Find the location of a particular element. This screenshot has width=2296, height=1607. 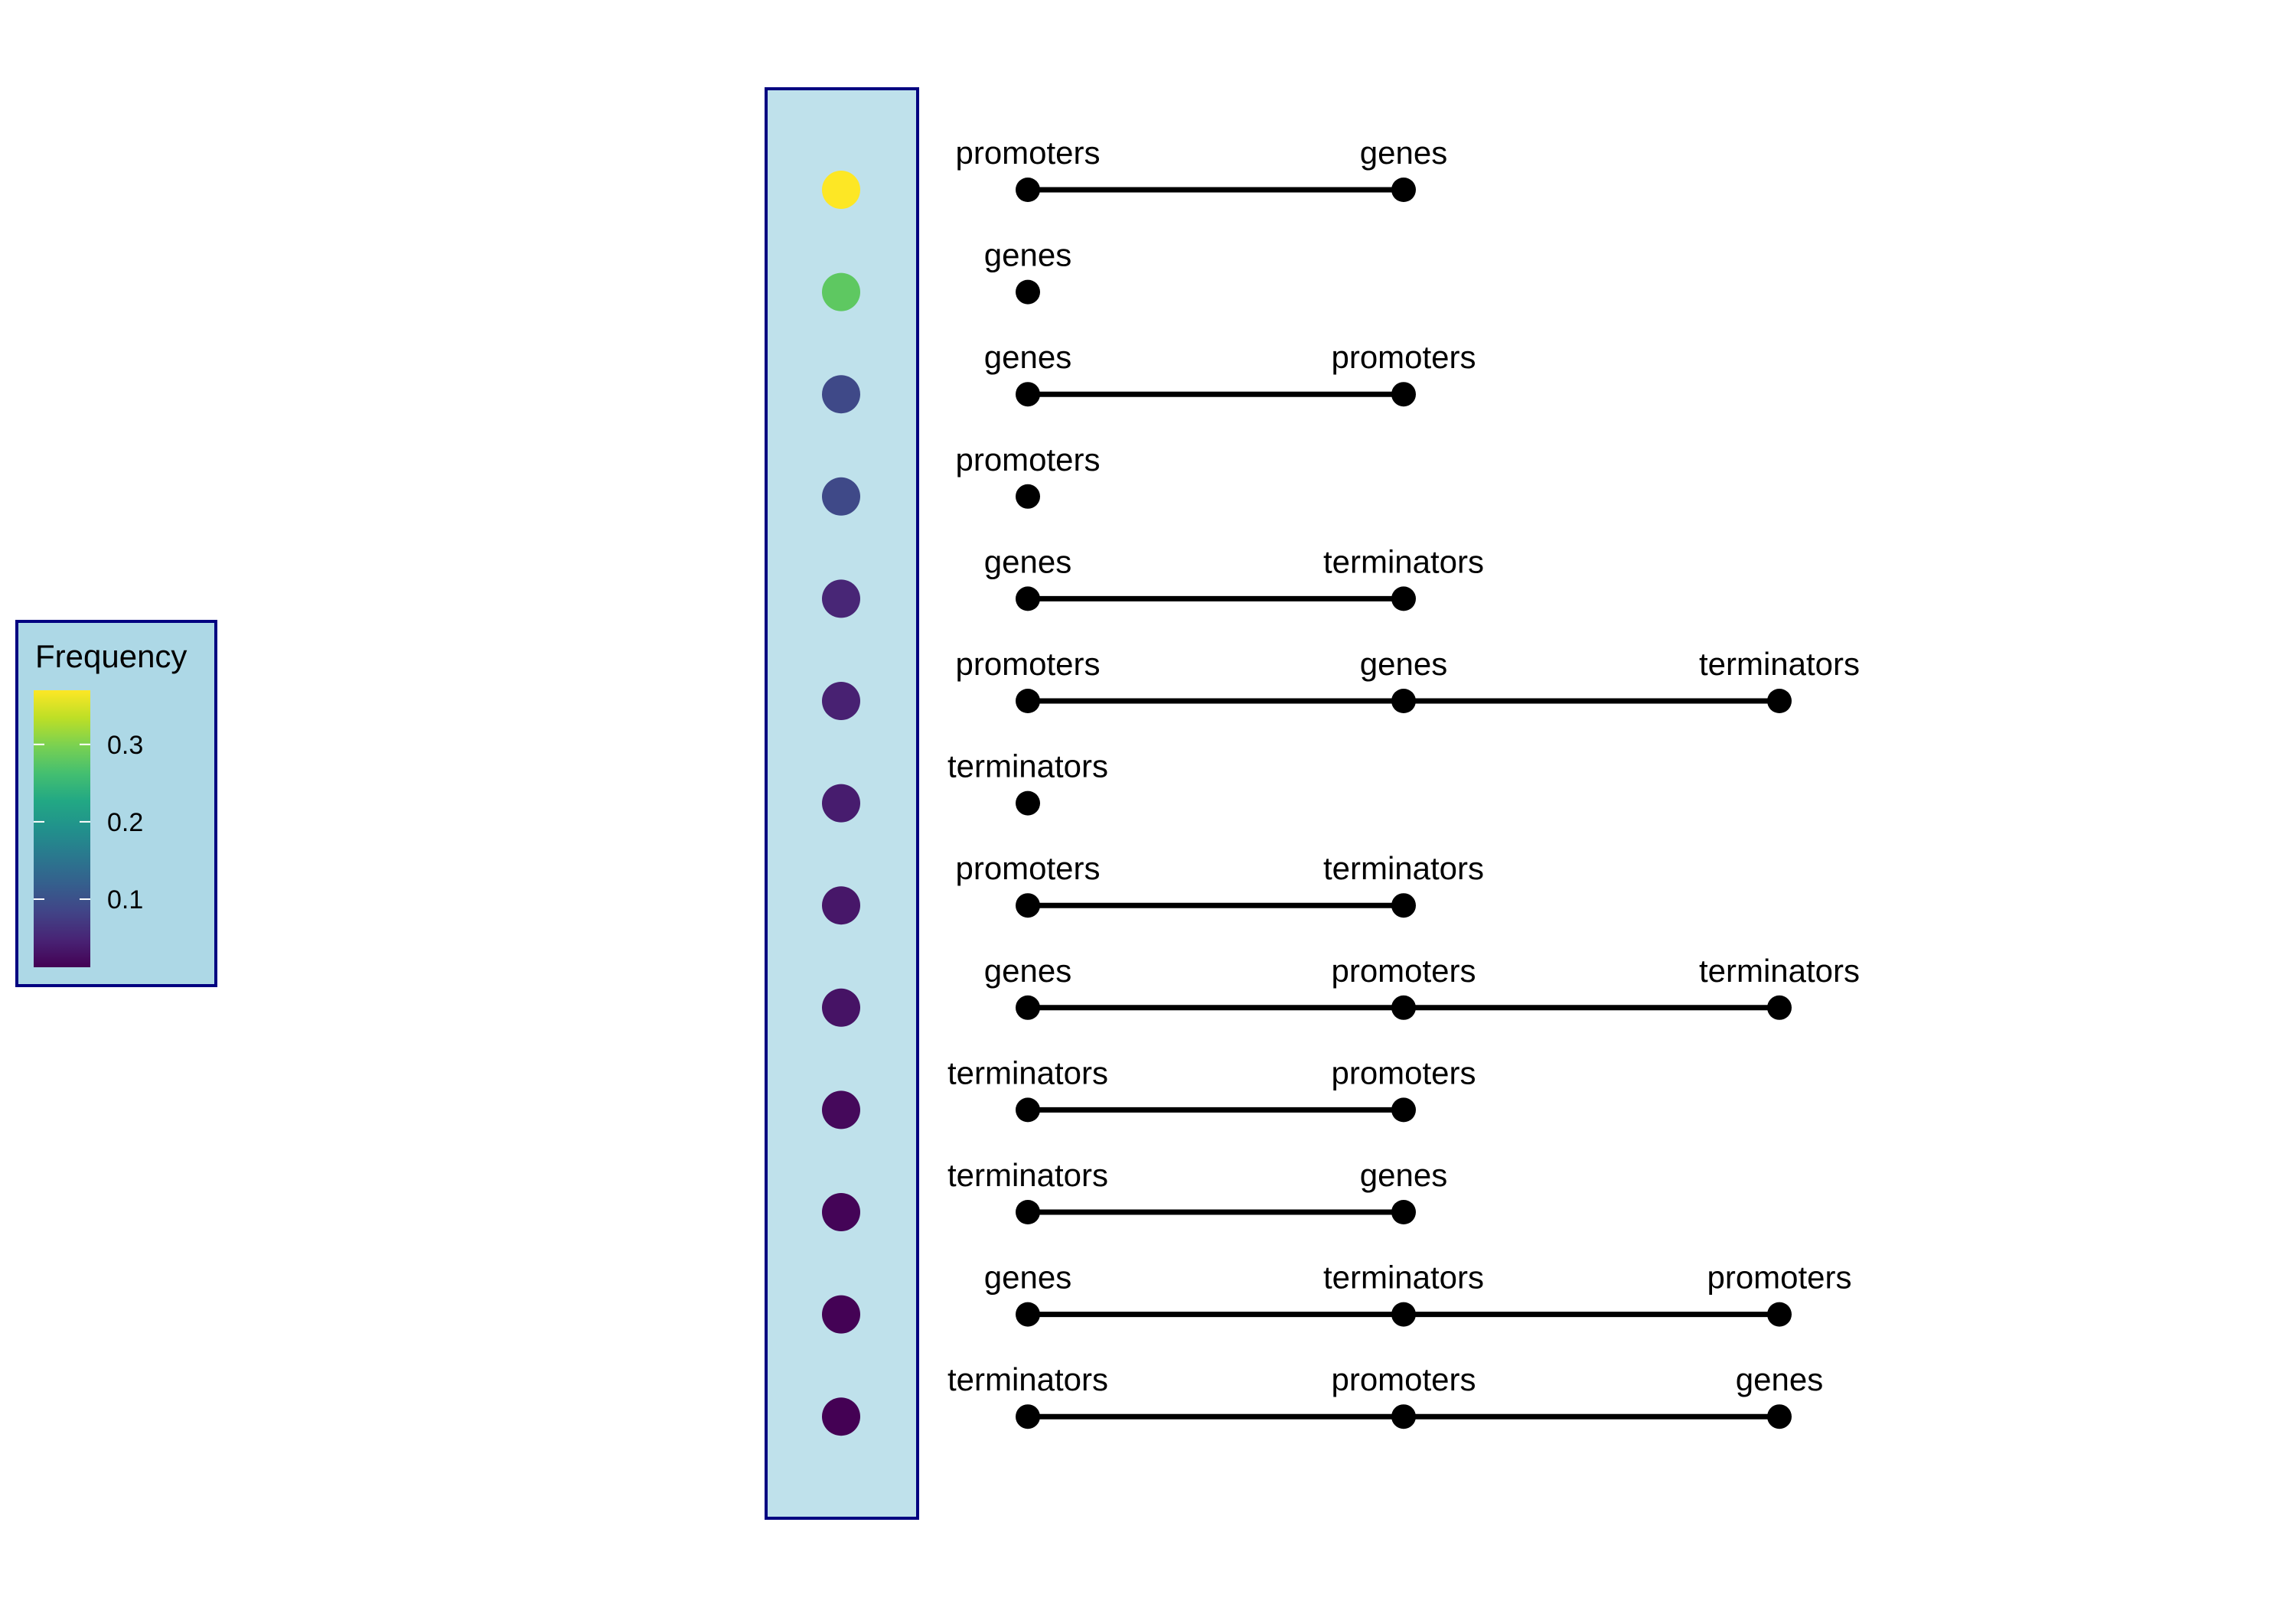

combination-row: promoters terminators is located at coordinates (1219, 884).